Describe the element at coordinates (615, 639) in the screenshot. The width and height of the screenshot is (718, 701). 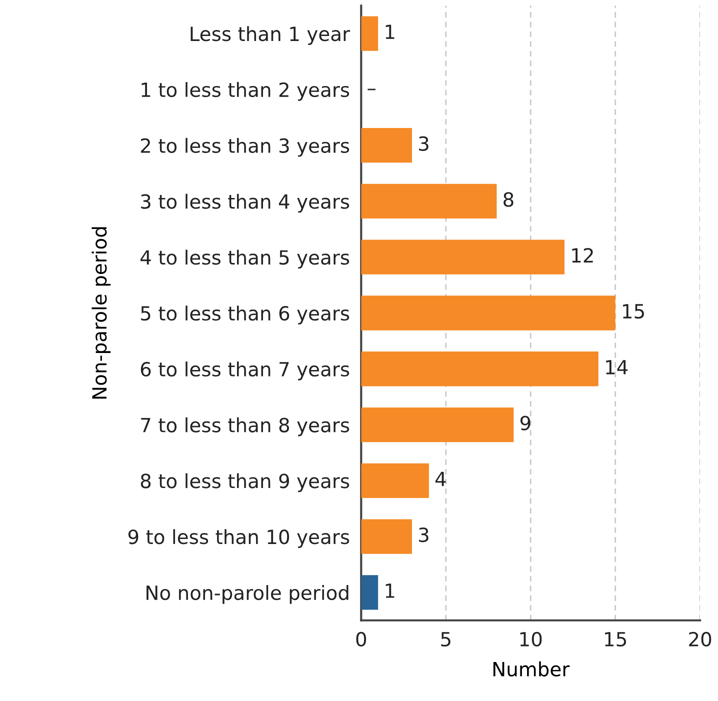
I see `x-tick-label: 15` at that location.